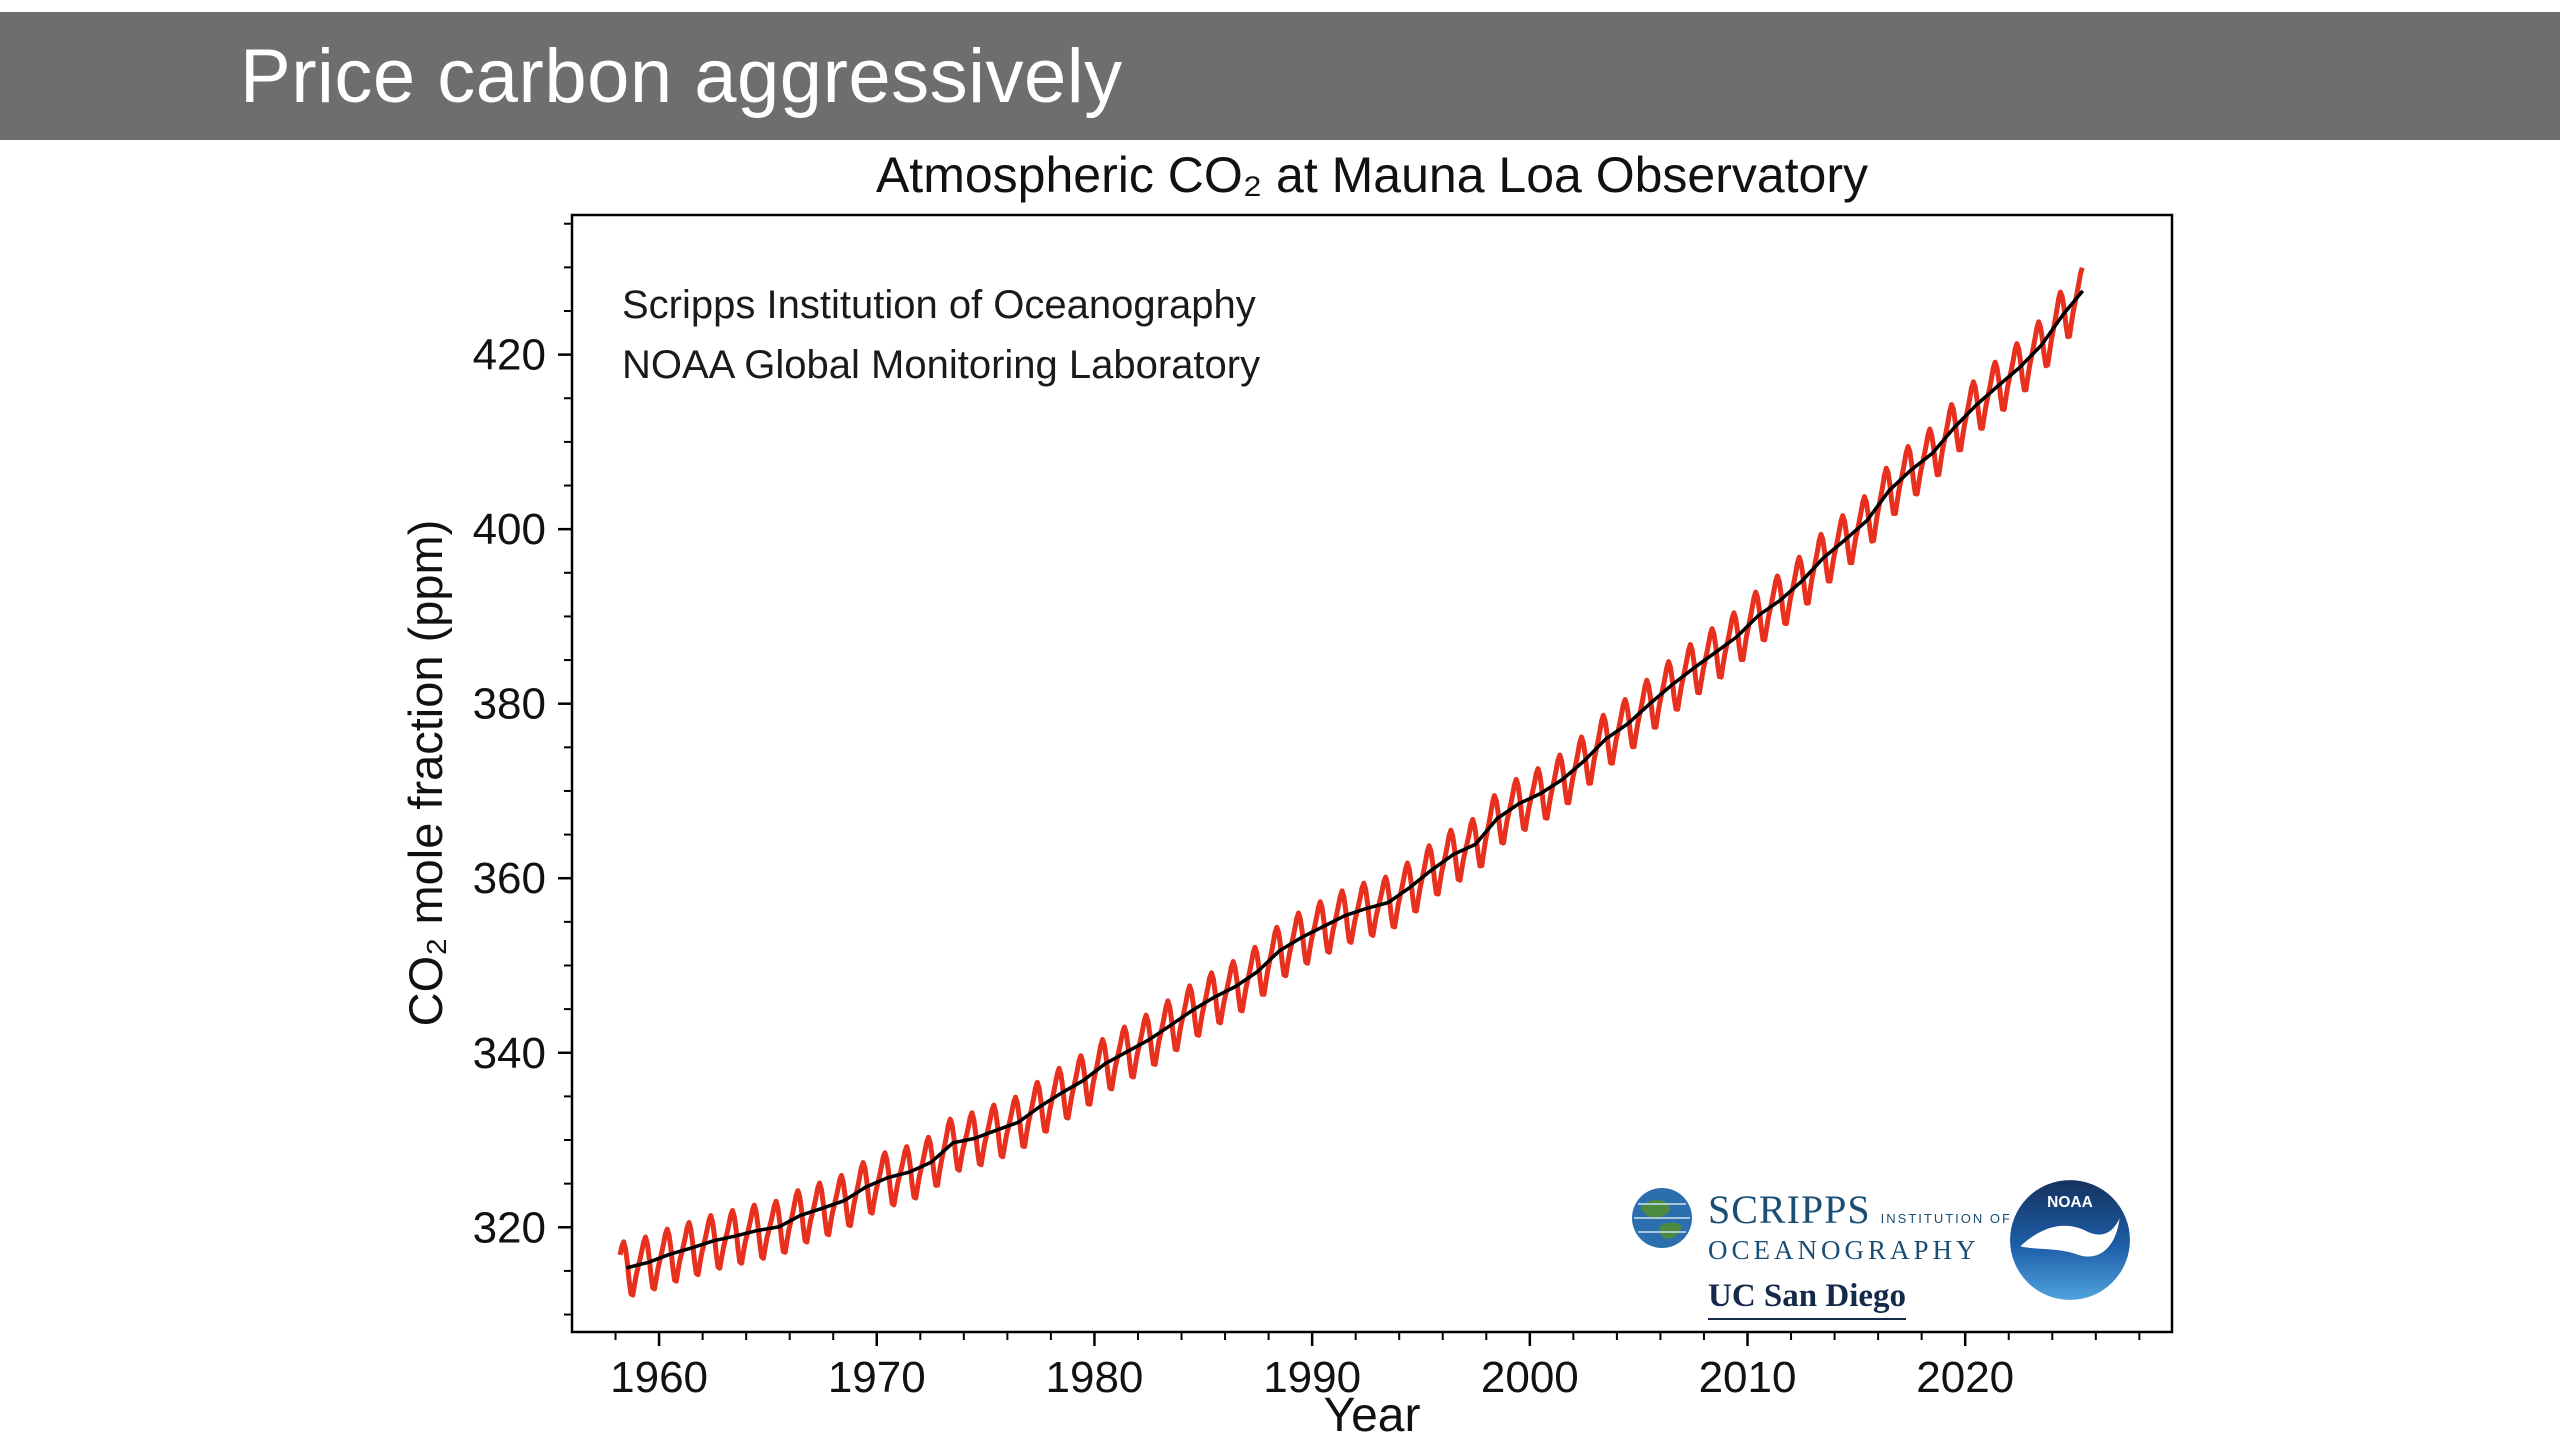 This screenshot has width=2560, height=1436. Describe the element at coordinates (2070, 1202) in the screenshot. I see `noaa-label: NOAA` at that location.